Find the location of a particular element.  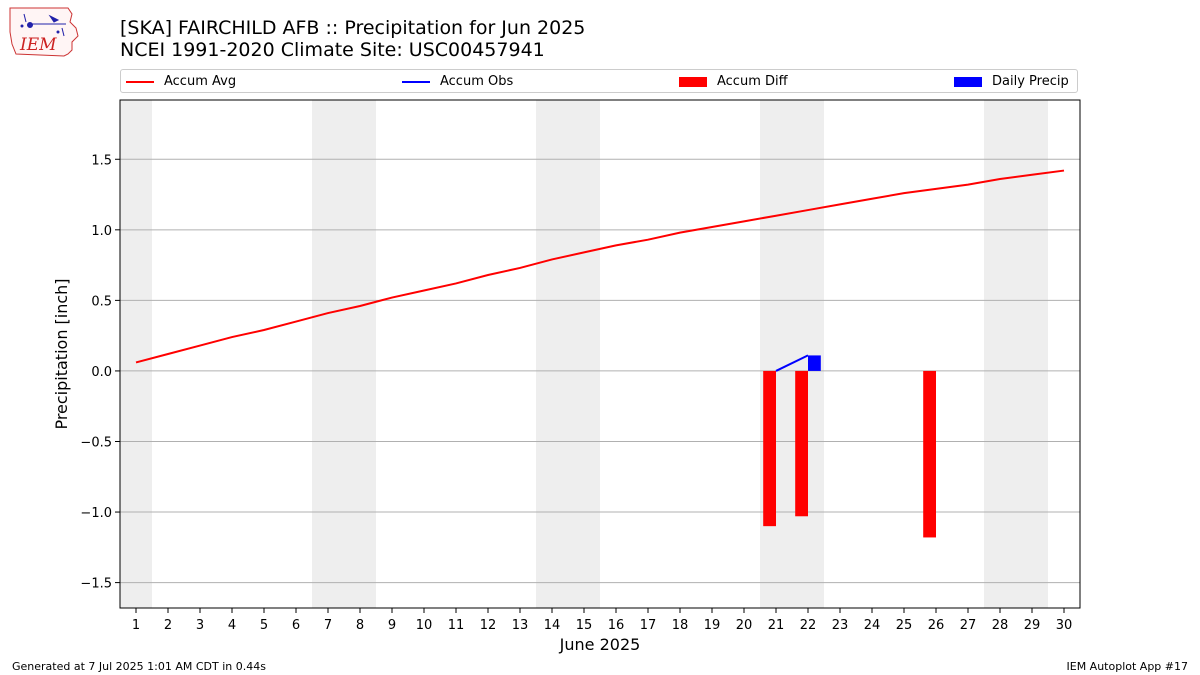

x-tick-label: 10 is located at coordinates (424, 625).